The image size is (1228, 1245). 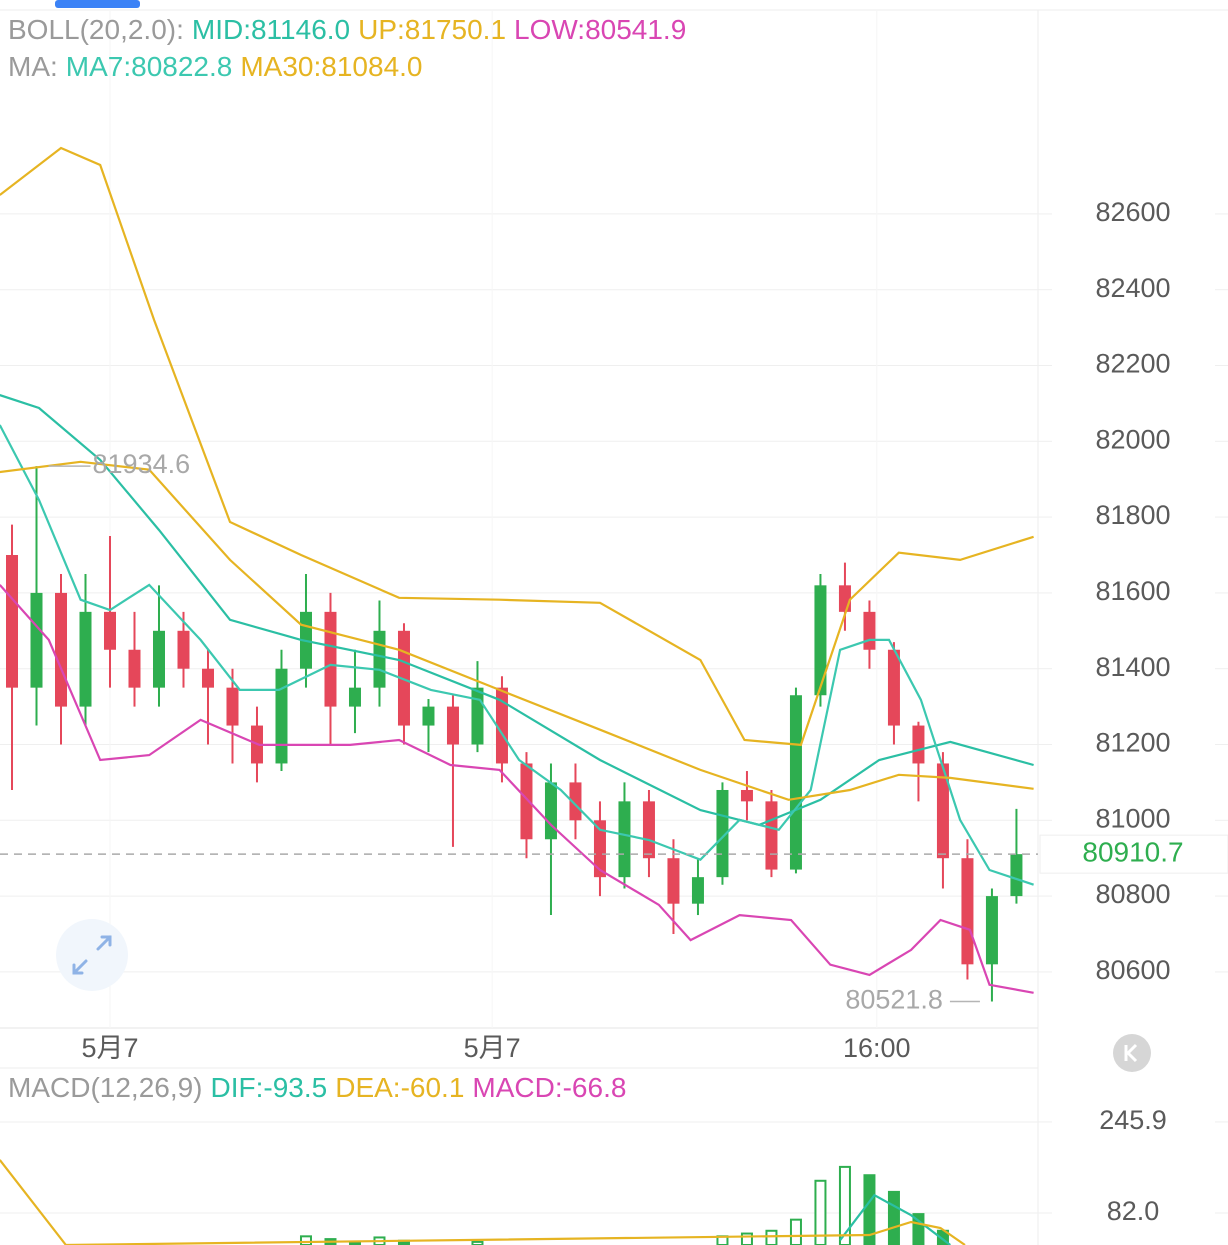 What do you see at coordinates (600, 29) in the screenshot?
I see `legend-entry: LOW:80541.9` at bounding box center [600, 29].